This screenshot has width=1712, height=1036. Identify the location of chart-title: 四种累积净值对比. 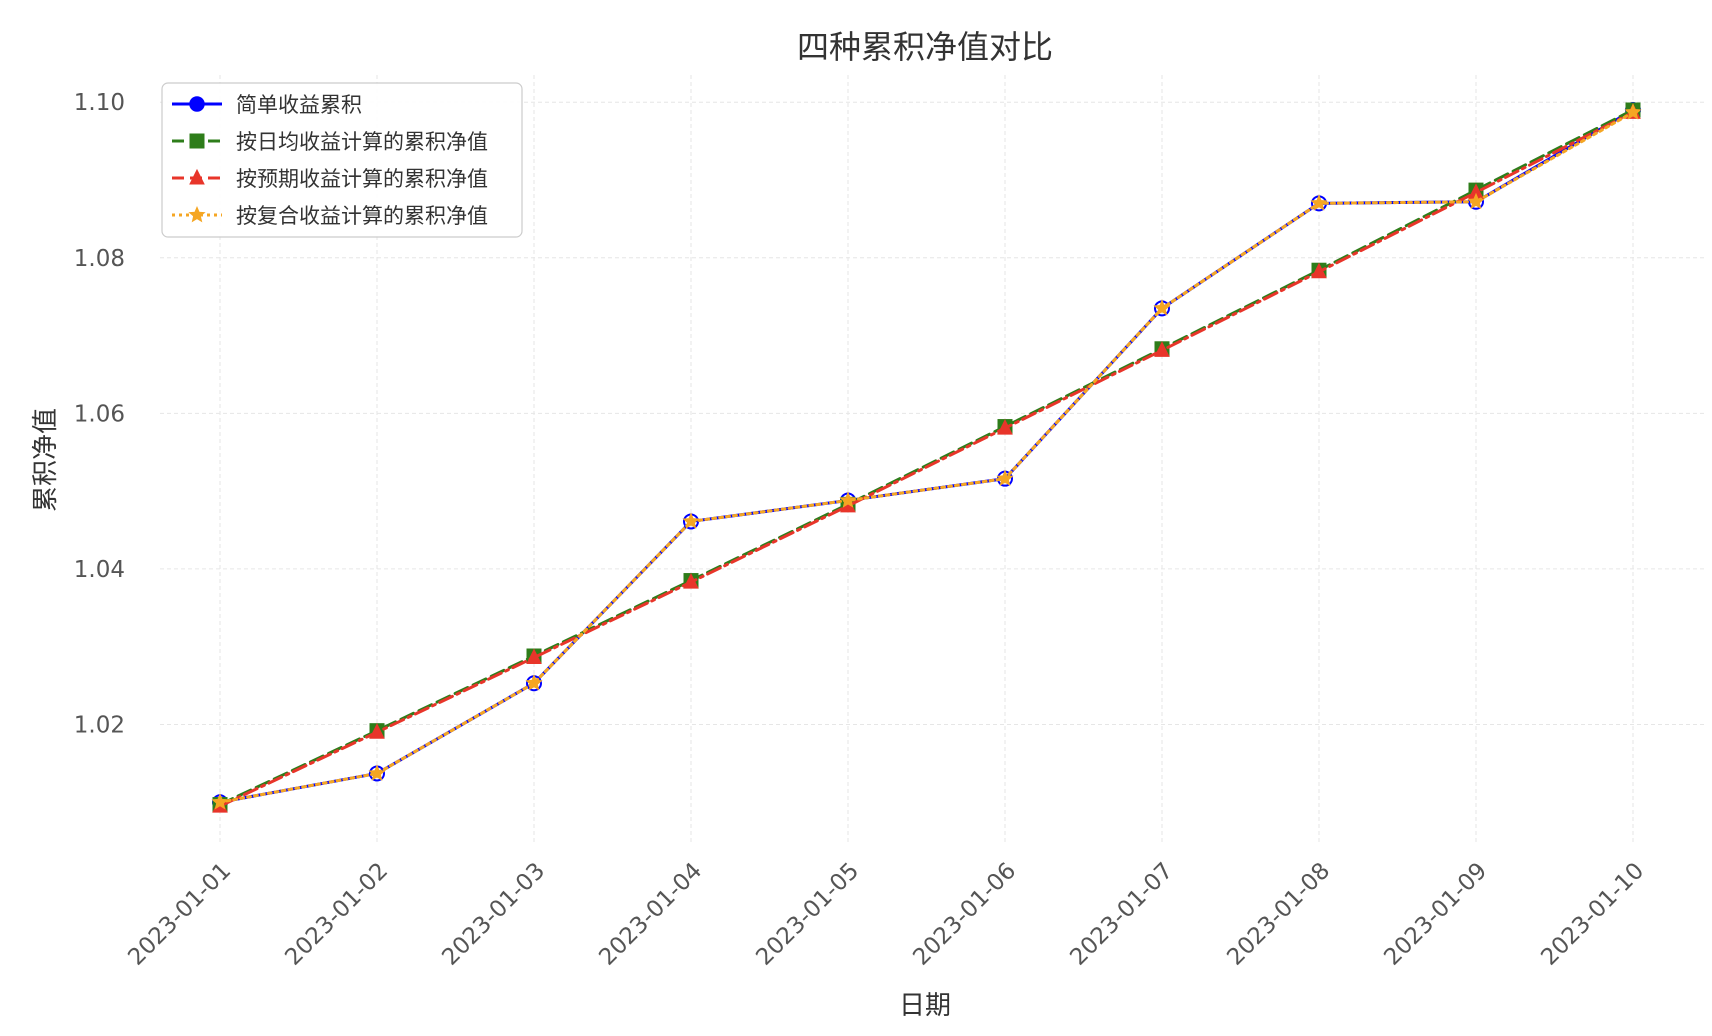
(925, 47).